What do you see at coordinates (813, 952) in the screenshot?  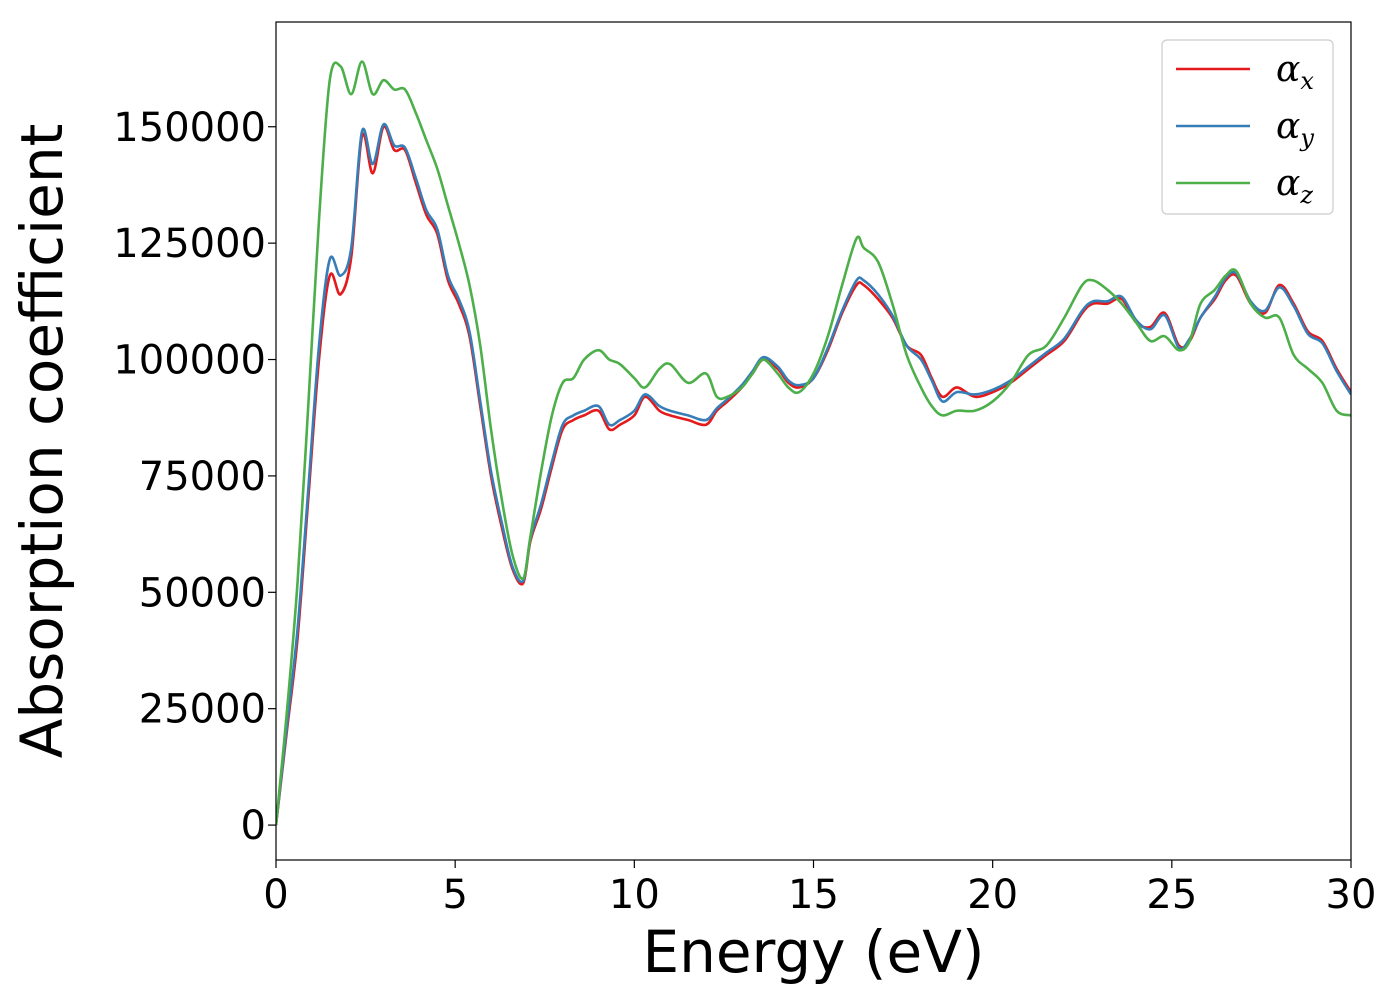 I see `x-axis-title: Energy (eV)` at bounding box center [813, 952].